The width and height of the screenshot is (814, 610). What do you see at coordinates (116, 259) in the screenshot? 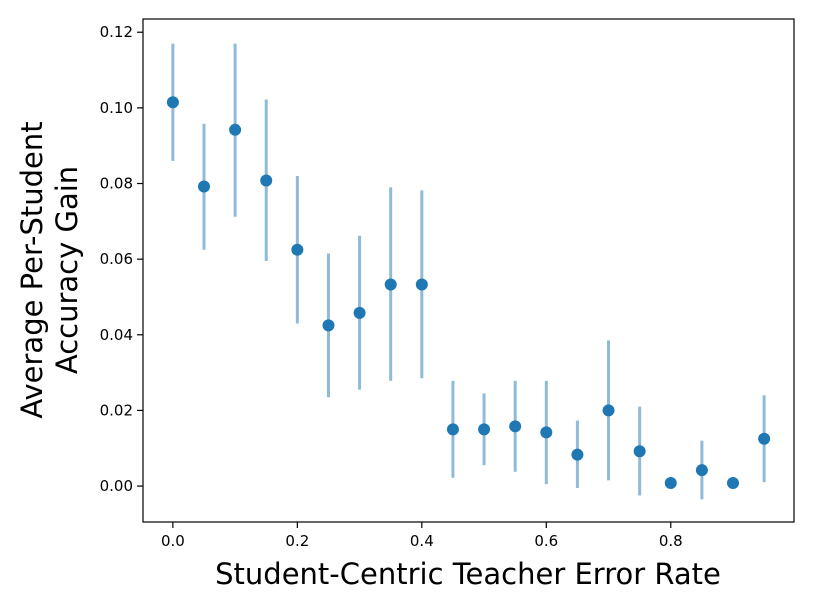
I see `y-tick-label: 0.06` at bounding box center [116, 259].